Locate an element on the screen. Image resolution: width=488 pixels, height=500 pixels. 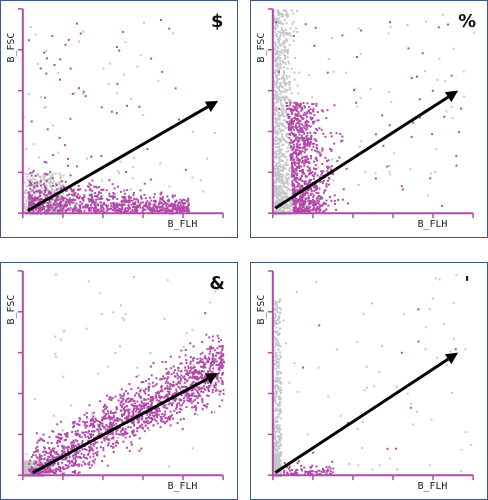
gated-points is located at coordinates (126, 393).